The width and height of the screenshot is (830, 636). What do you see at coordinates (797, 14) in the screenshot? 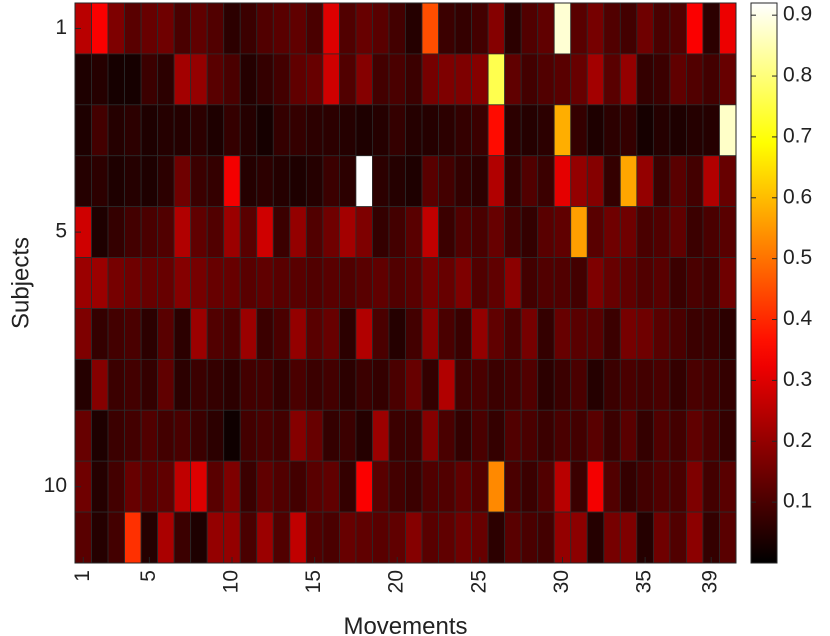
I see `colorbar-tick-label: 0.9` at bounding box center [797, 14].